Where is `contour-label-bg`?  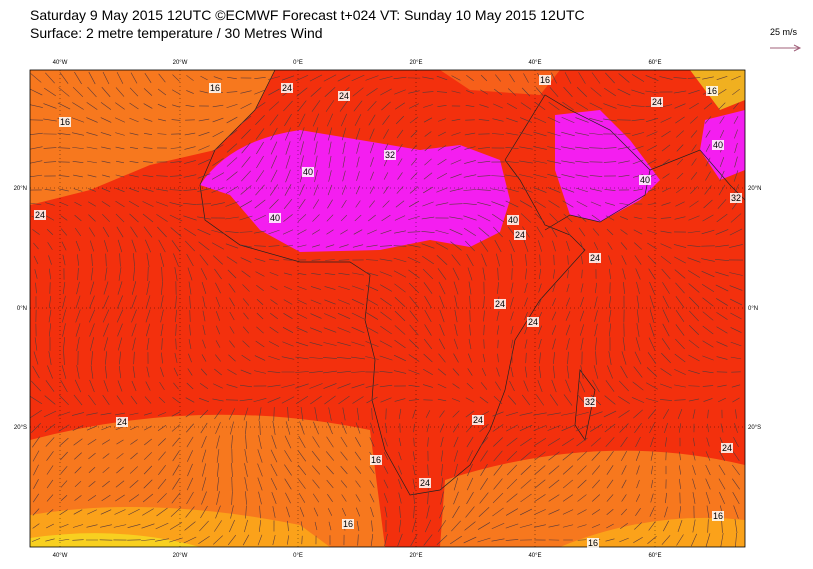 contour-label-bg is located at coordinates (657, 102).